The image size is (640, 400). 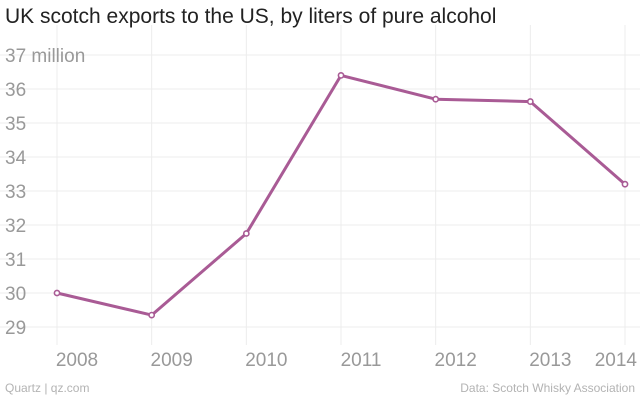 What do you see at coordinates (550, 360) in the screenshot?
I see `x-tick-label-2013: 2013` at bounding box center [550, 360].